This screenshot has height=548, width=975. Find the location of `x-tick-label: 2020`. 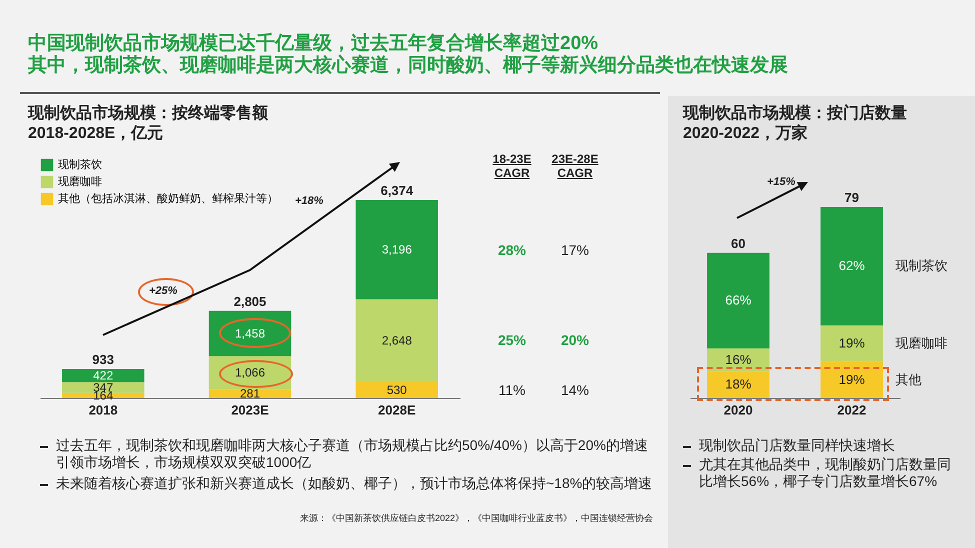

x-tick-label: 2020 is located at coordinates (738, 410).